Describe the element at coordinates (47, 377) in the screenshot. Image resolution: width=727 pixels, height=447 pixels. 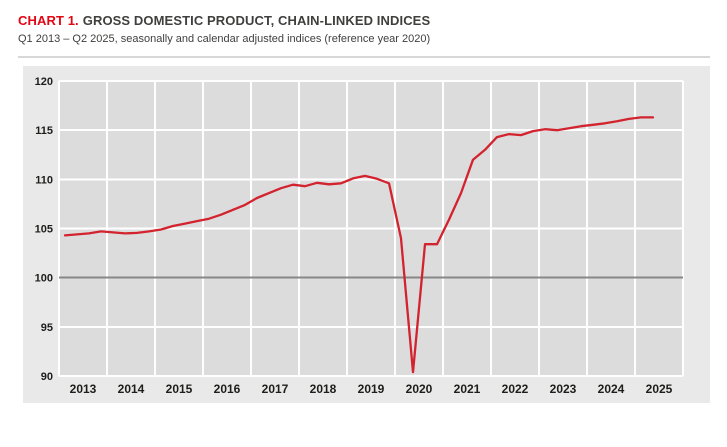
I see `y-tick-90: 90` at that location.